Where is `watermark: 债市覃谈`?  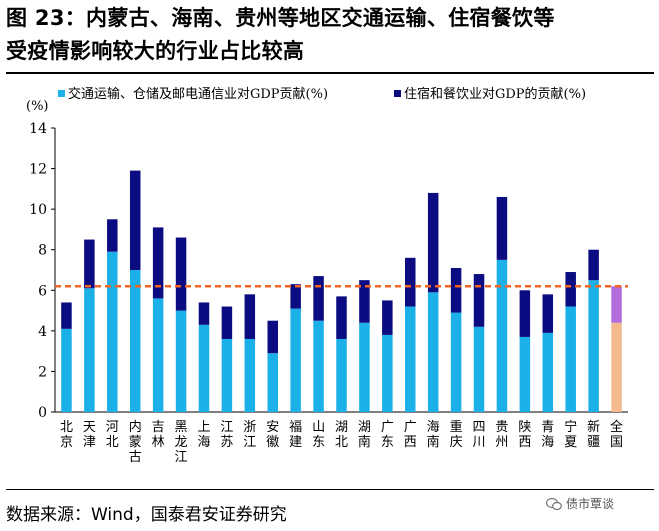 watermark: 债市覃谈 is located at coordinates (580, 503).